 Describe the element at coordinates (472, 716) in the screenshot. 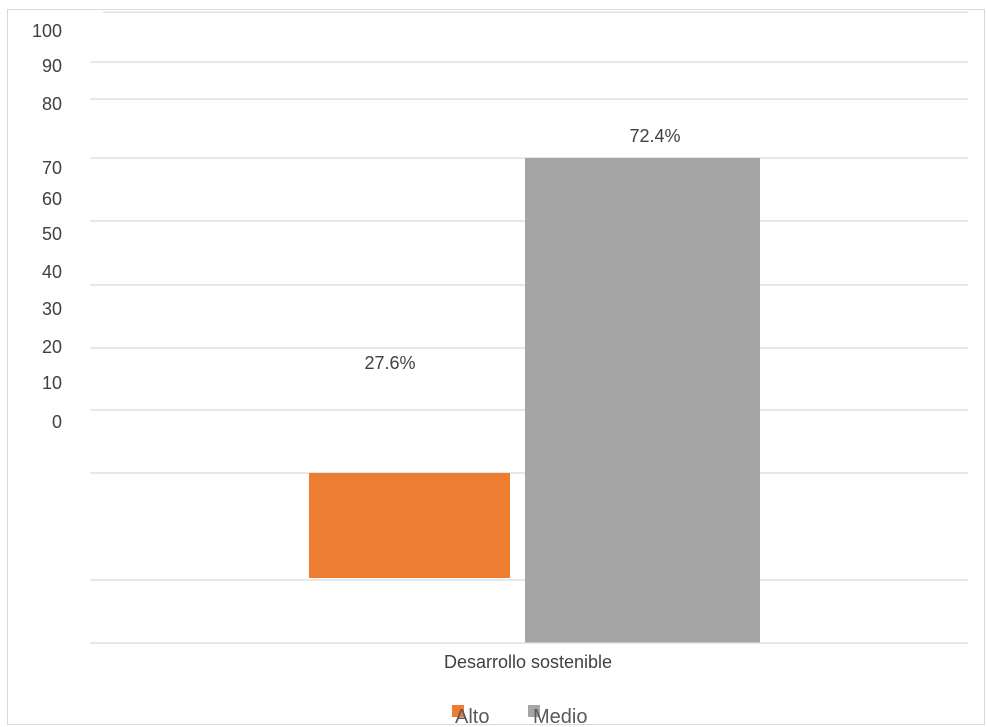

I see `legend-label-alto: Alto` at that location.